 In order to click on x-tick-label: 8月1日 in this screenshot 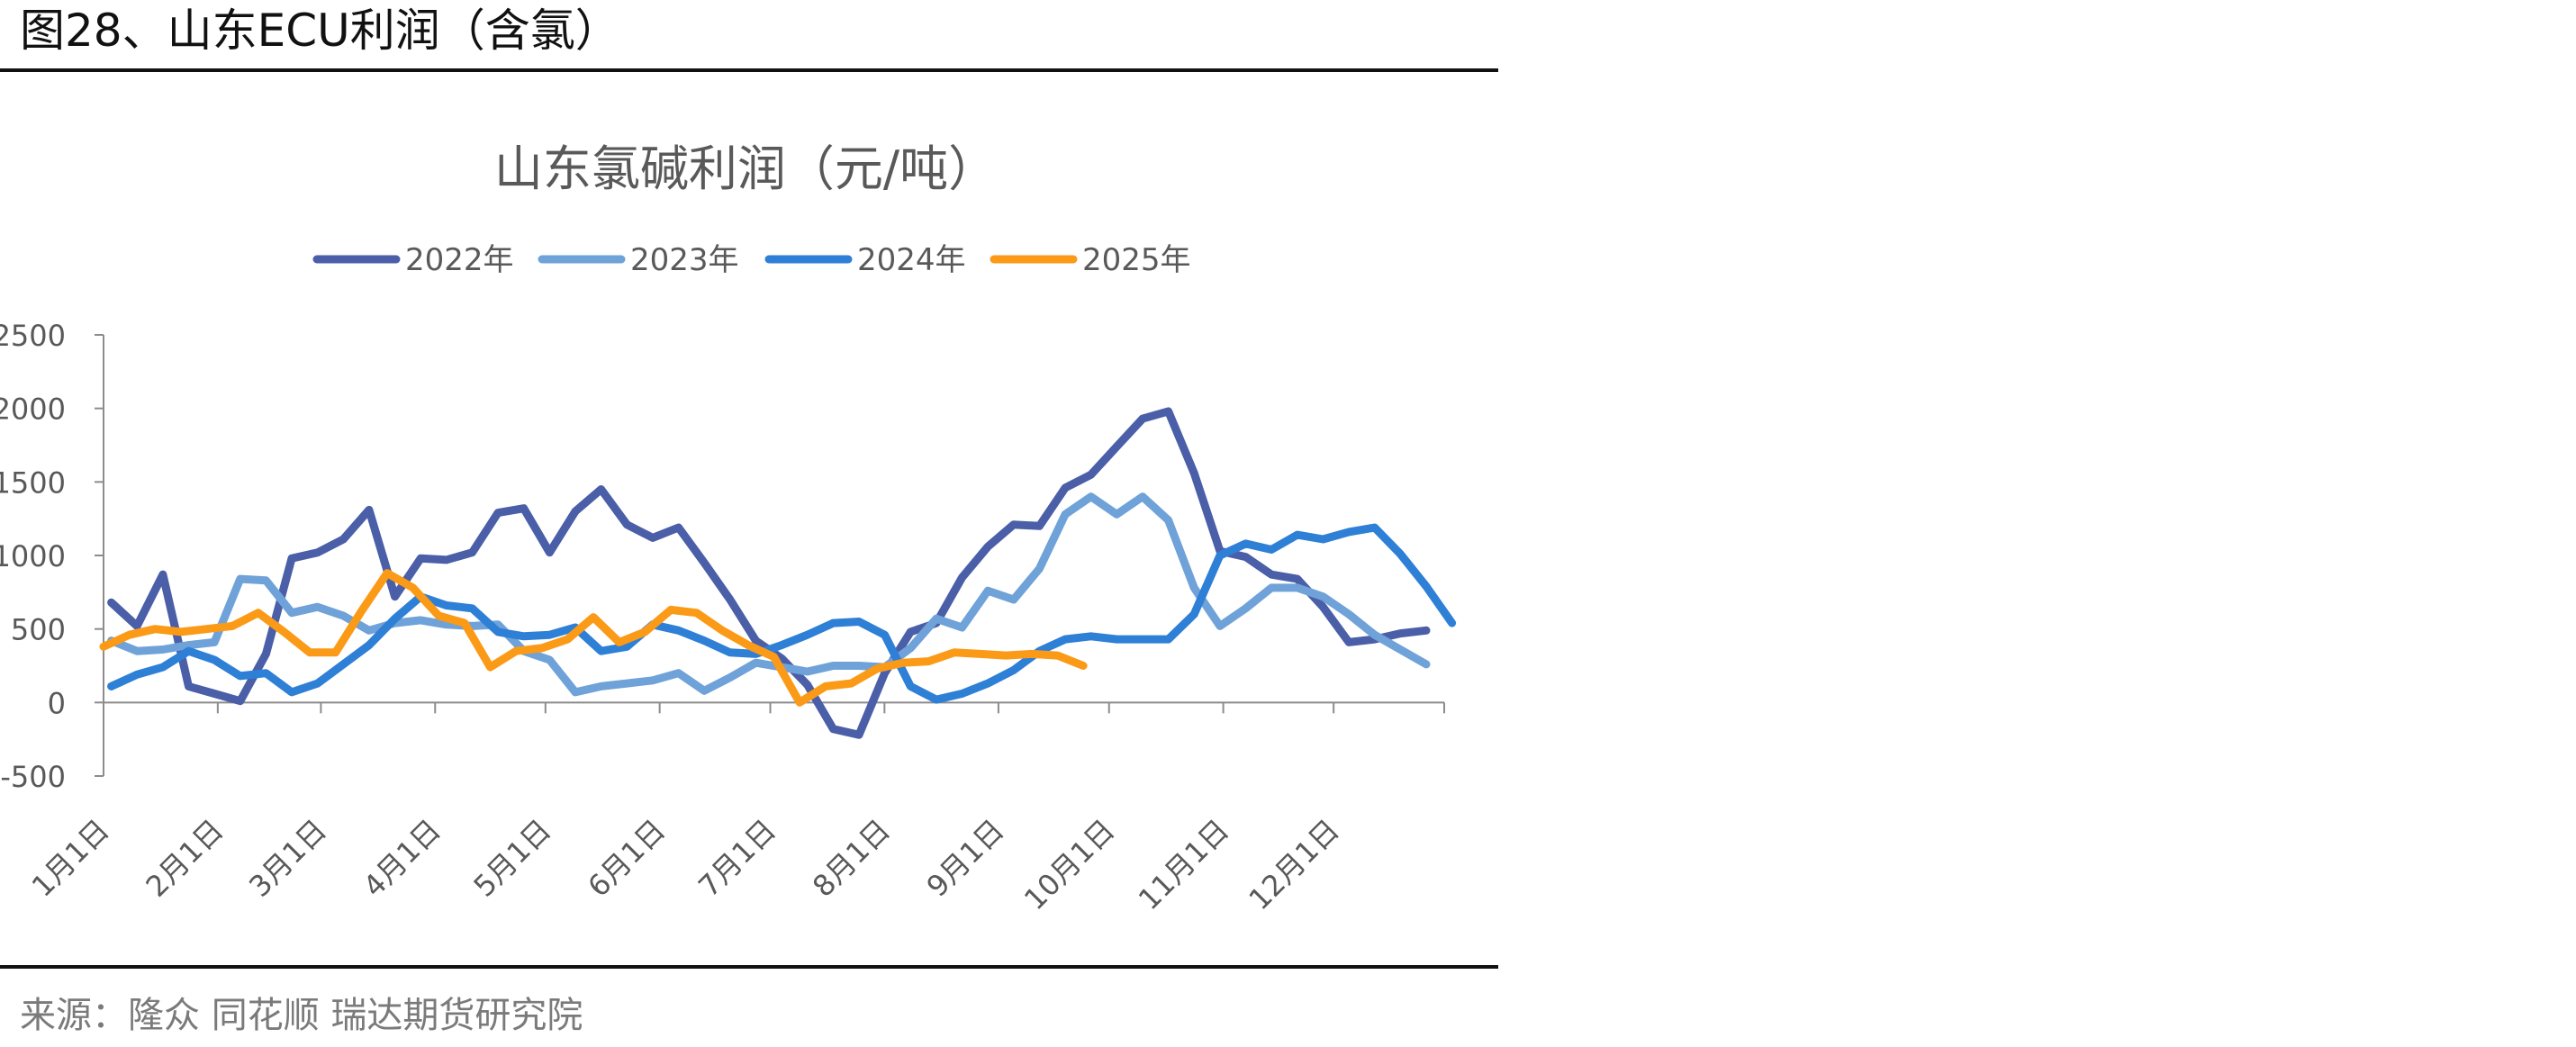, I will do `click(851, 859)`.